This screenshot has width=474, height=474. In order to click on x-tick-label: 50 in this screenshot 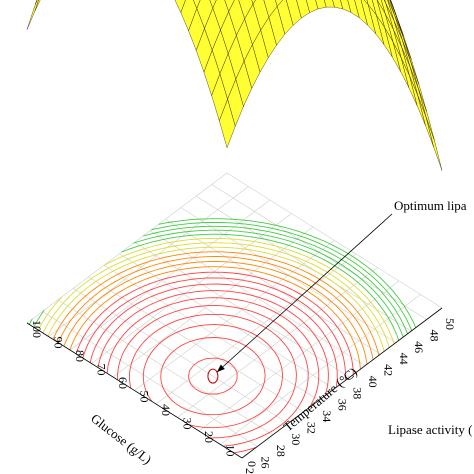, I will do `click(145, 397)`.